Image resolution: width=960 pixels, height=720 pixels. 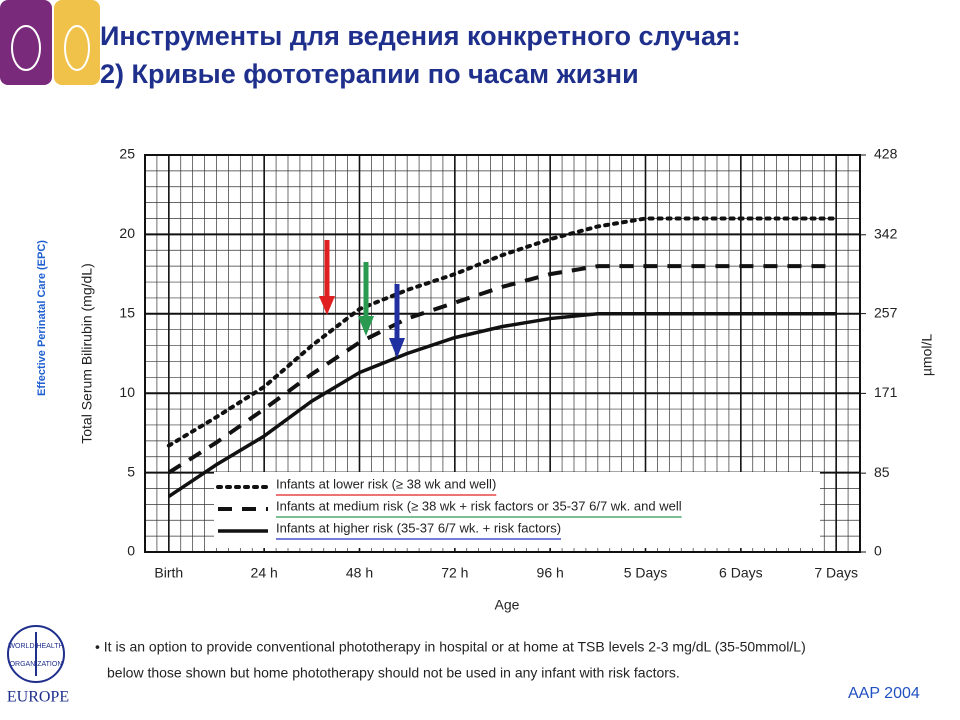 I want to click on legend-label: Infants at lower risk (≥ 38 wk and well), so click(x=386, y=483).